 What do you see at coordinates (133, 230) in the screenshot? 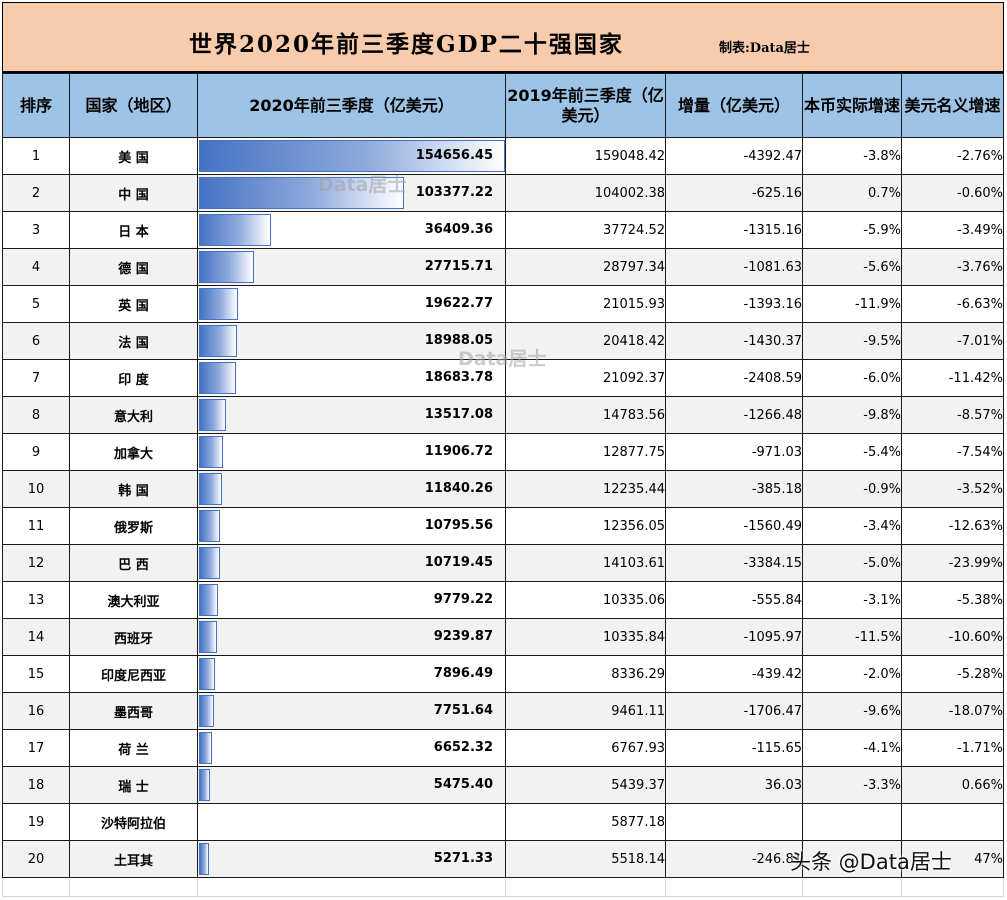
I see `country-cell: 日 本` at bounding box center [133, 230].